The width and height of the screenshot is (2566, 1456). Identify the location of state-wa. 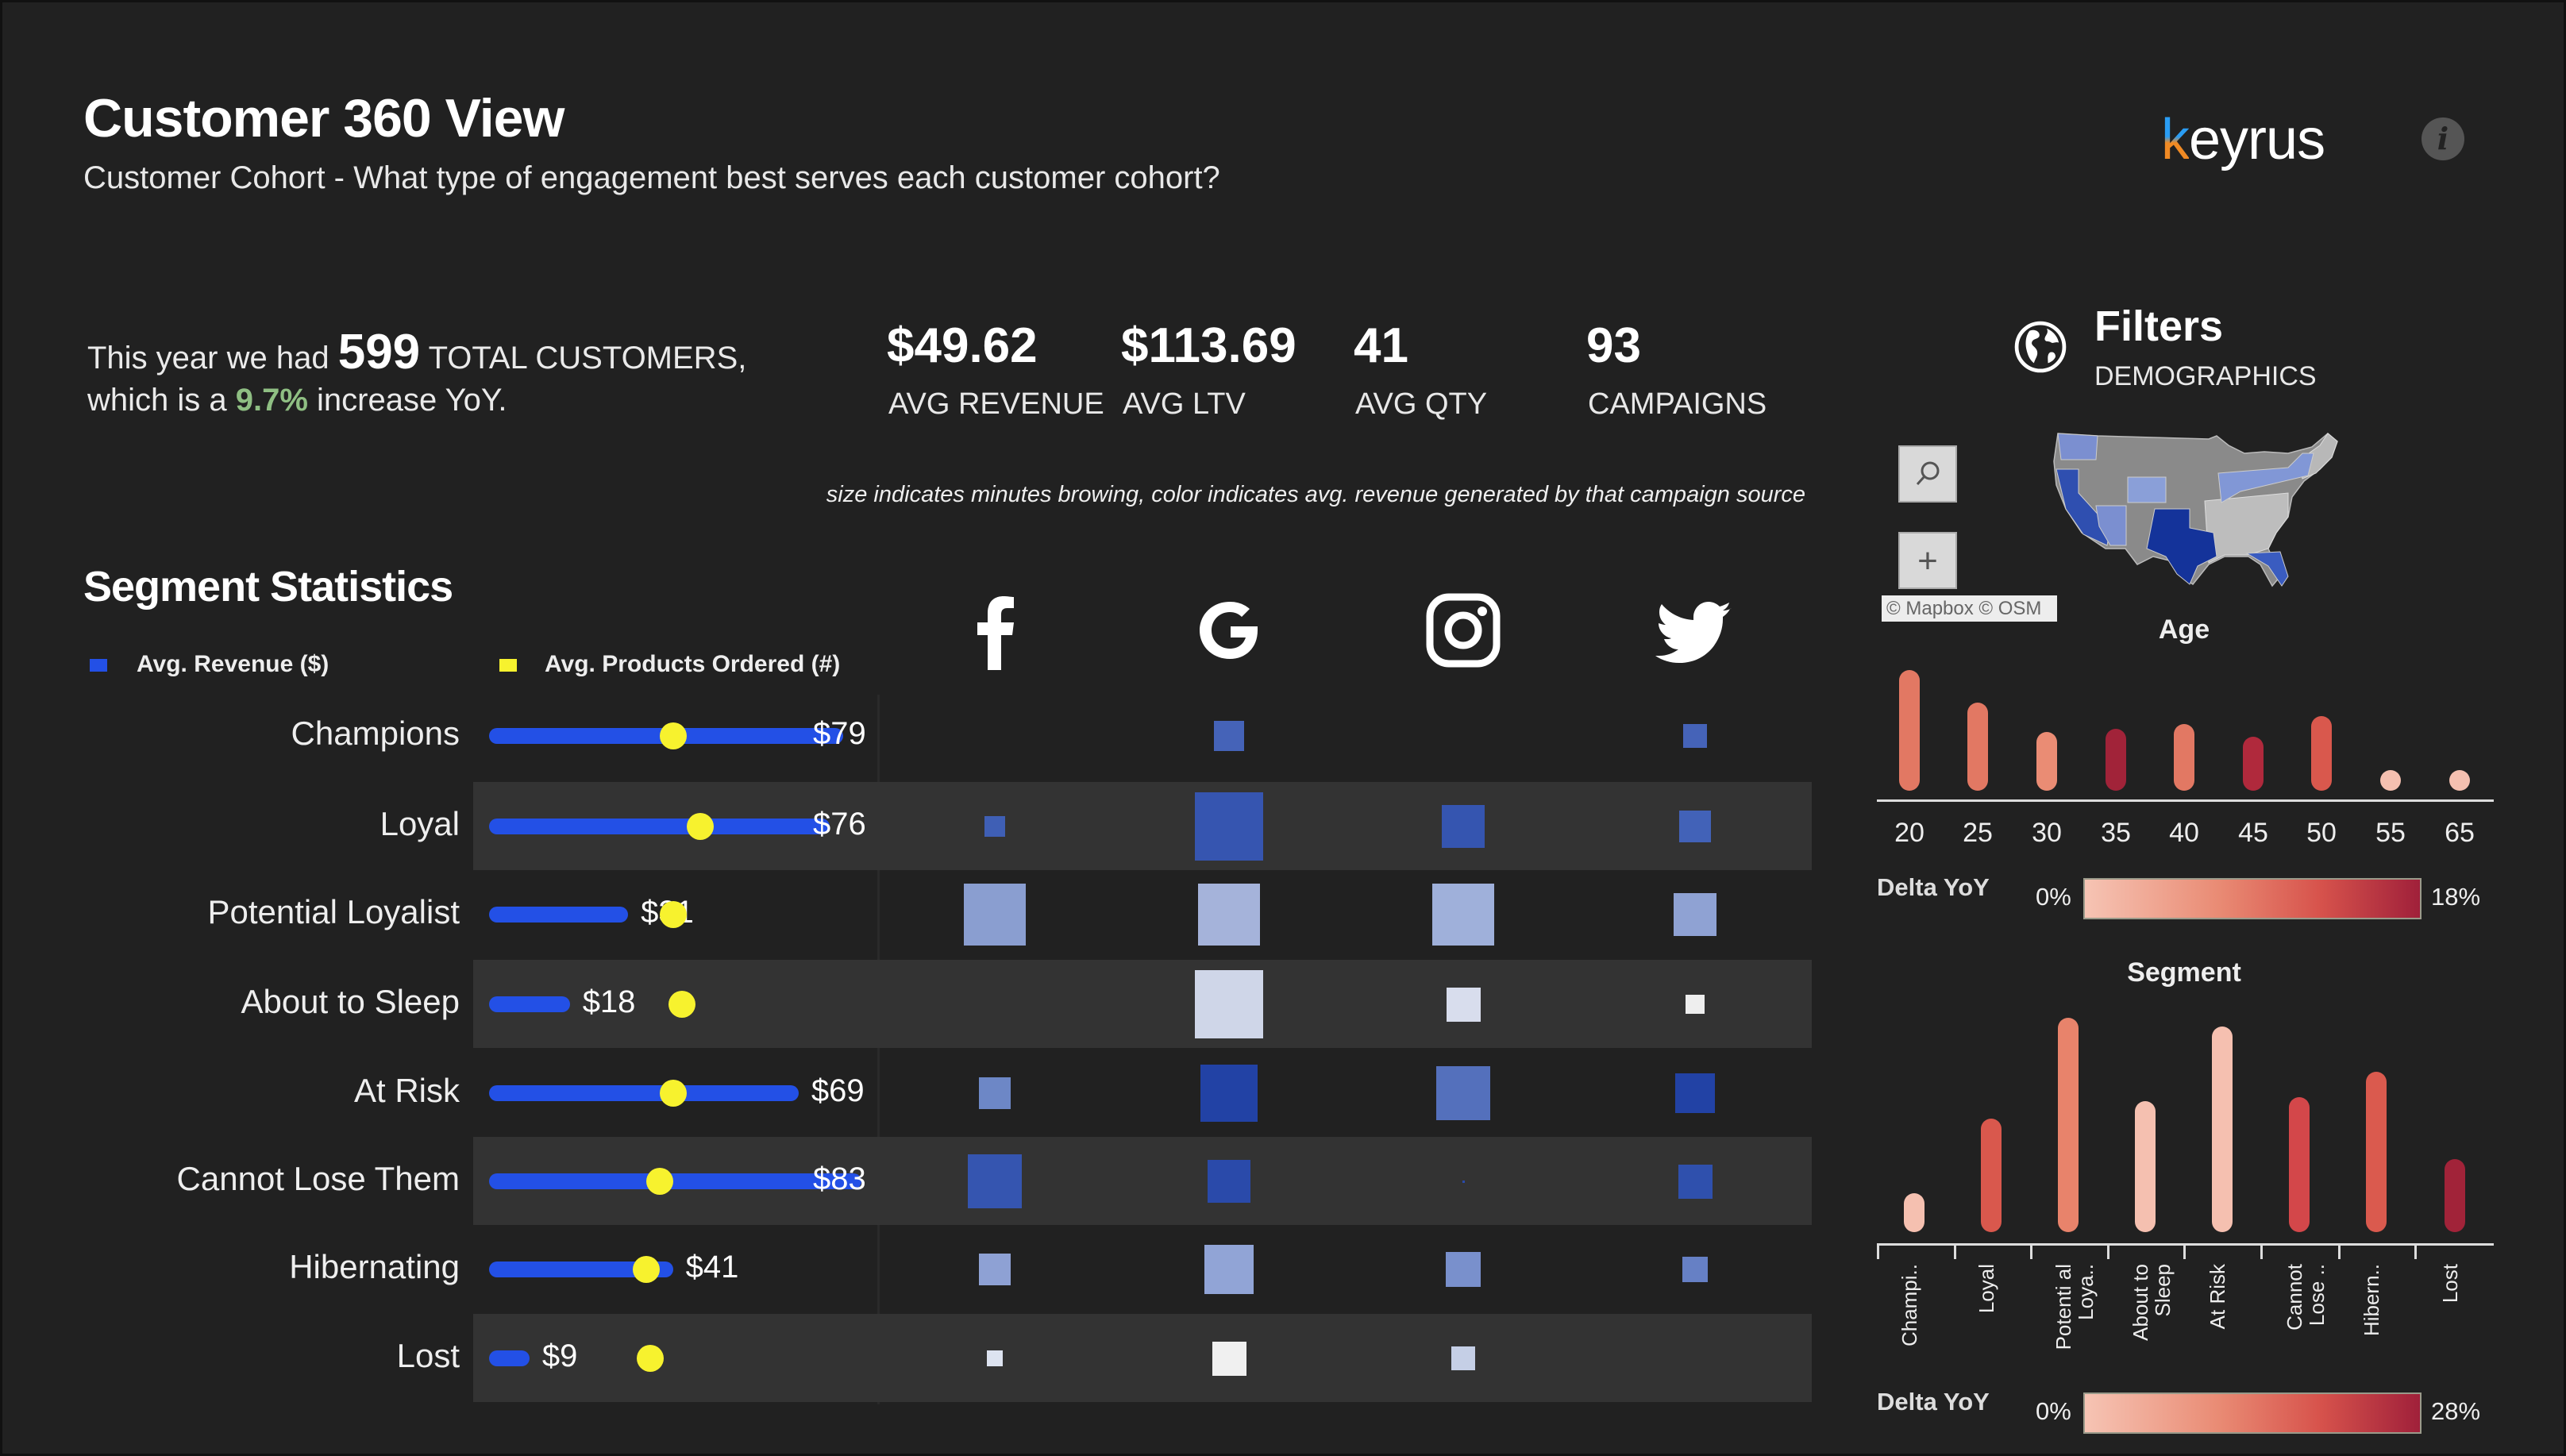
(2077, 446).